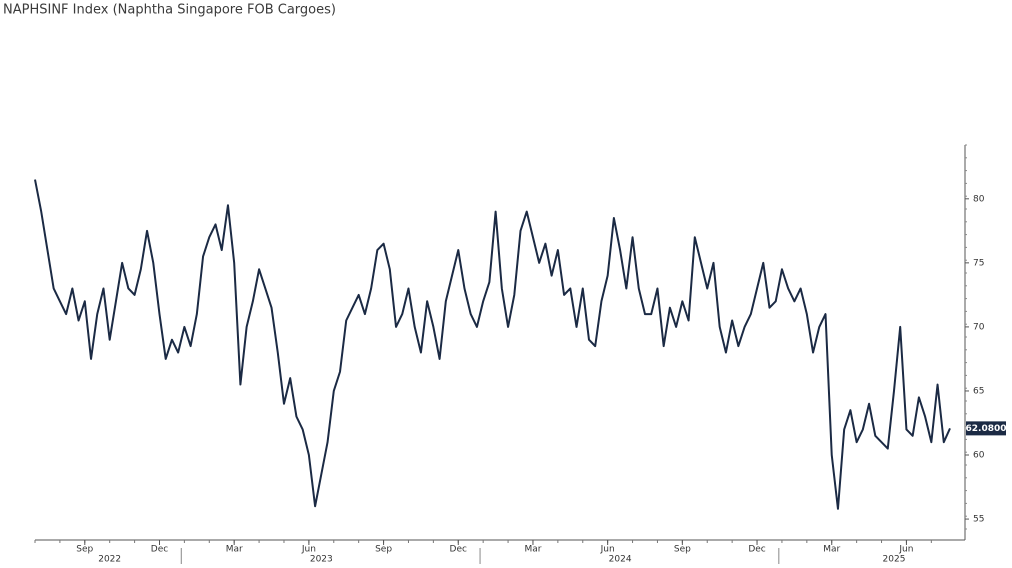 The image size is (1012, 568). Describe the element at coordinates (979, 327) in the screenshot. I see `y-tick-label: 70` at that location.